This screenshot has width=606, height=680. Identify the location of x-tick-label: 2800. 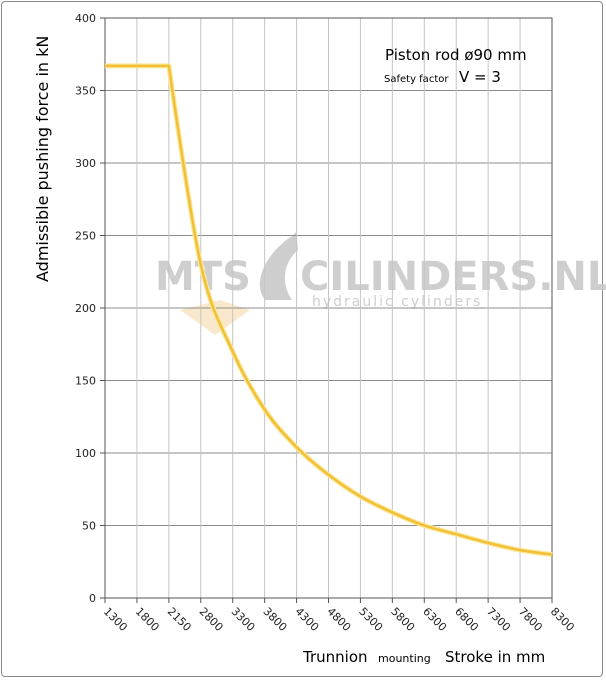
(211, 619).